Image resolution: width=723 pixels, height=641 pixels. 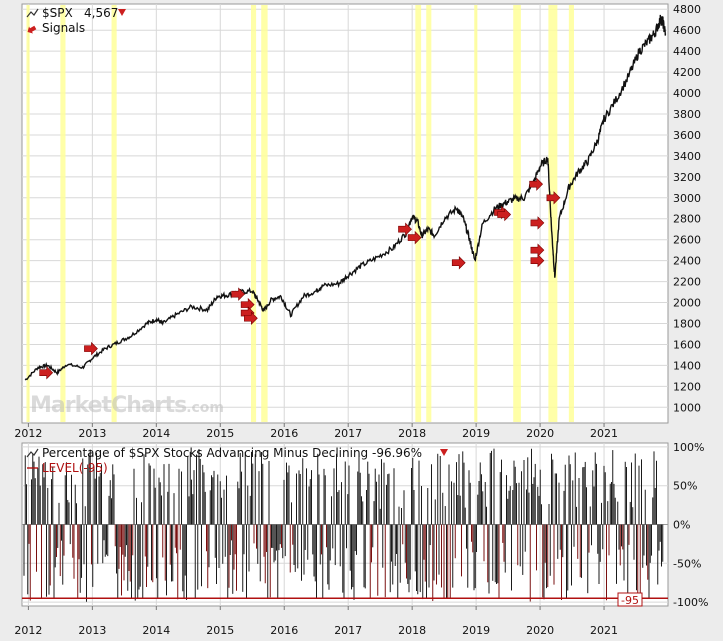 What do you see at coordinates (687, 177) in the screenshot?
I see `price-tick-label: 3200` at bounding box center [687, 177].